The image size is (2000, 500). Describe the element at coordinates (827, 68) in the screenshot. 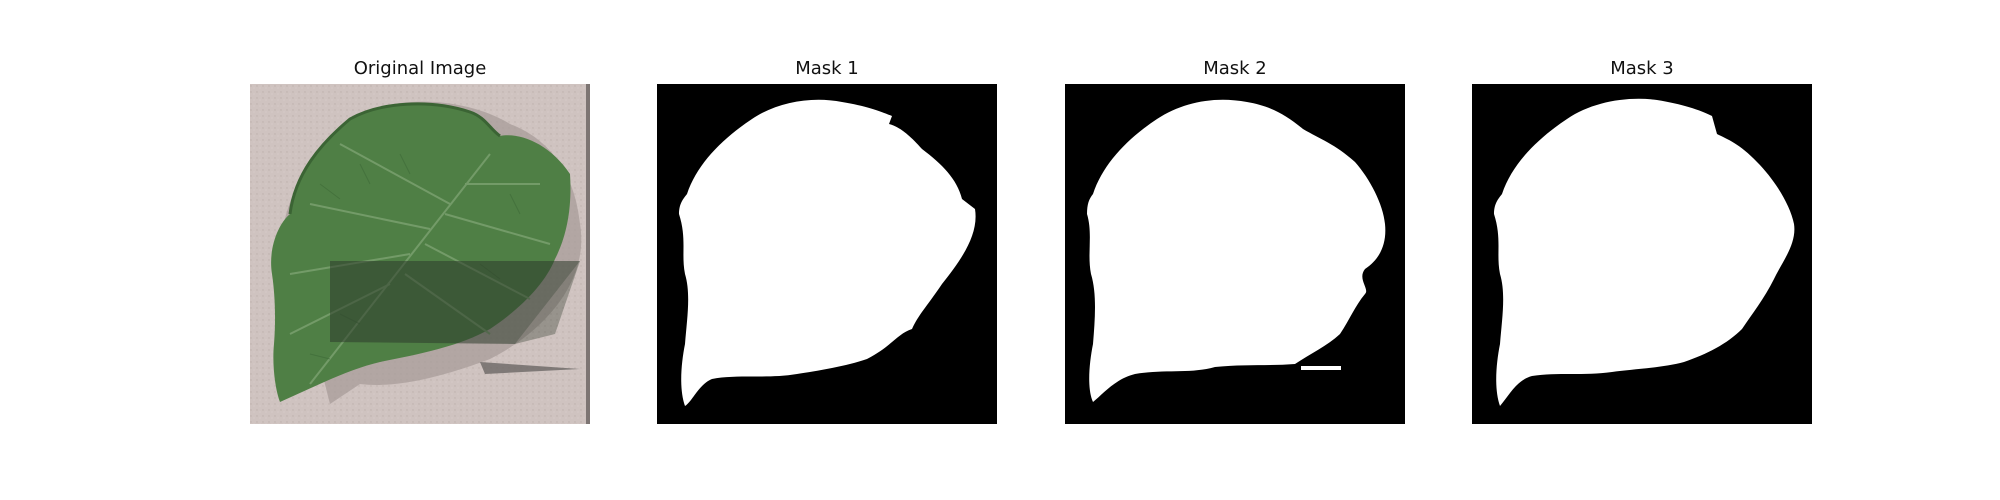

I see `panel-title-mask-1: Mask 1` at that location.